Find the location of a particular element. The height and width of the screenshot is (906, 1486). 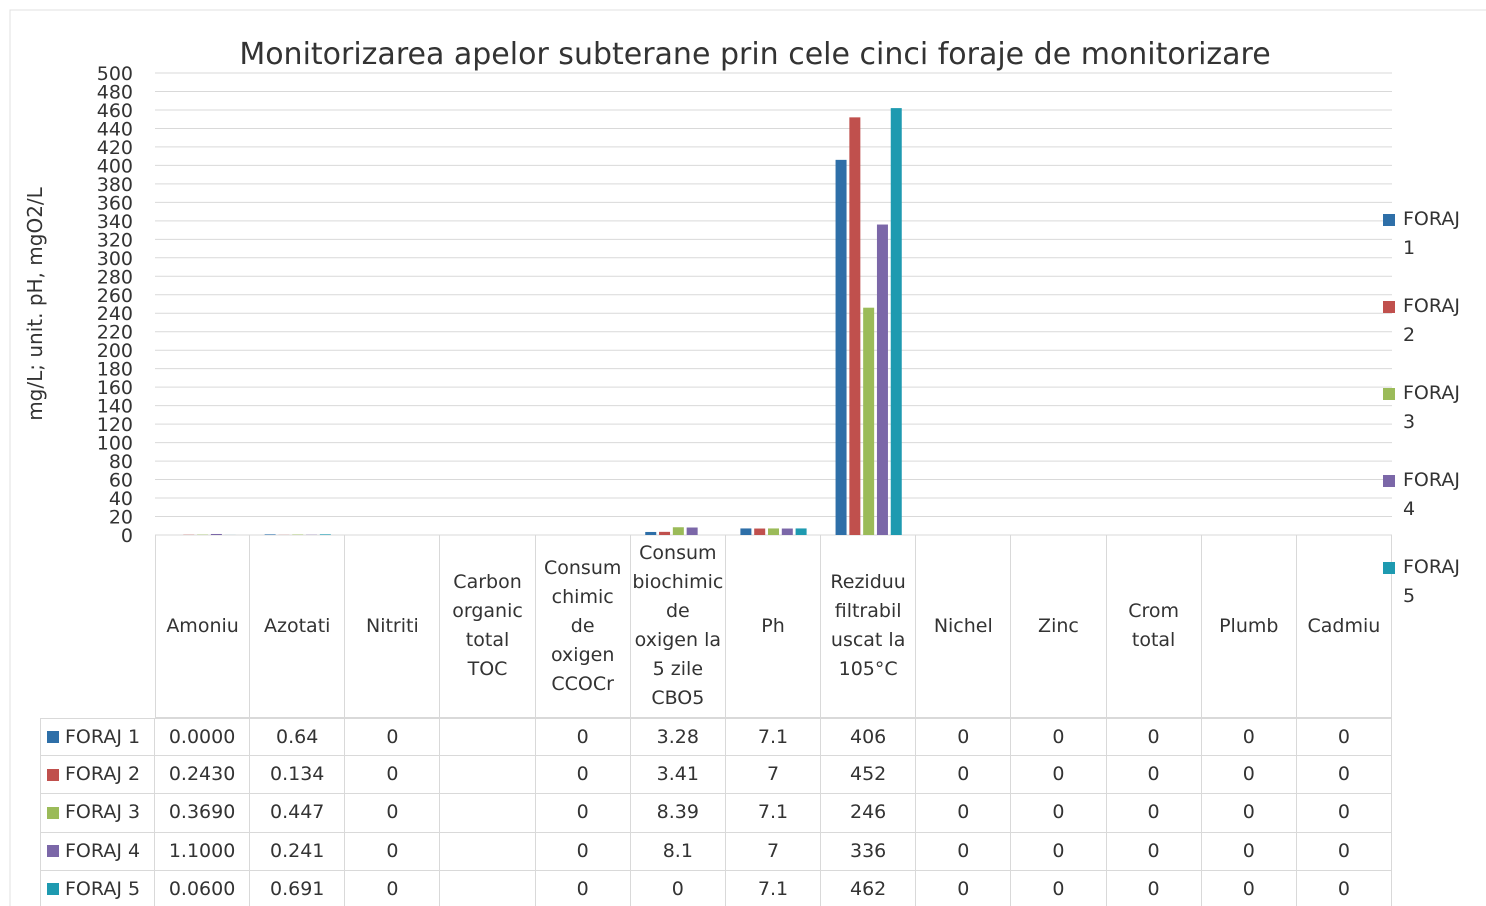

row-label: FORAJ 3 is located at coordinates (97, 813).